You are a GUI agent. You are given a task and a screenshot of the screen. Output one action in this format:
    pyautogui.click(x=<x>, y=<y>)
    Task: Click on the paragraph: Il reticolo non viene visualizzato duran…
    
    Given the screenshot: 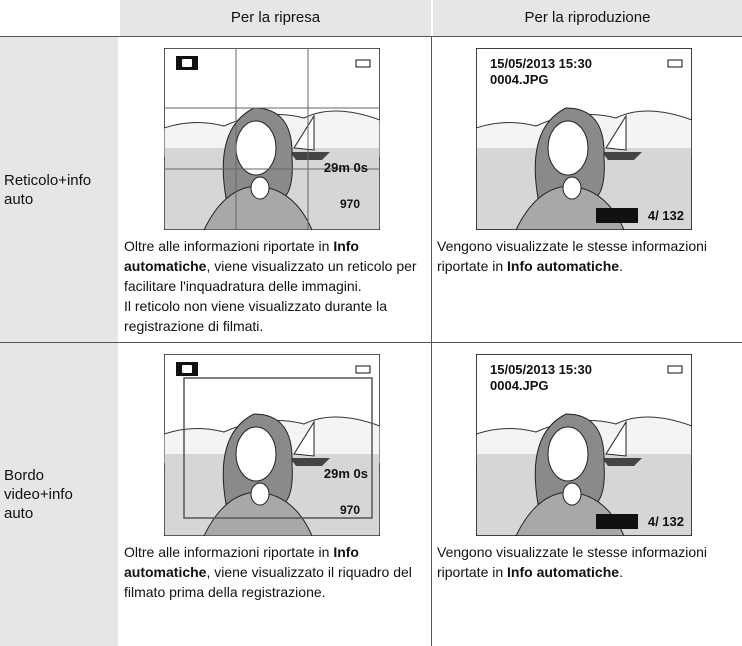 What is the action you would take?
    pyautogui.click(x=277, y=316)
    